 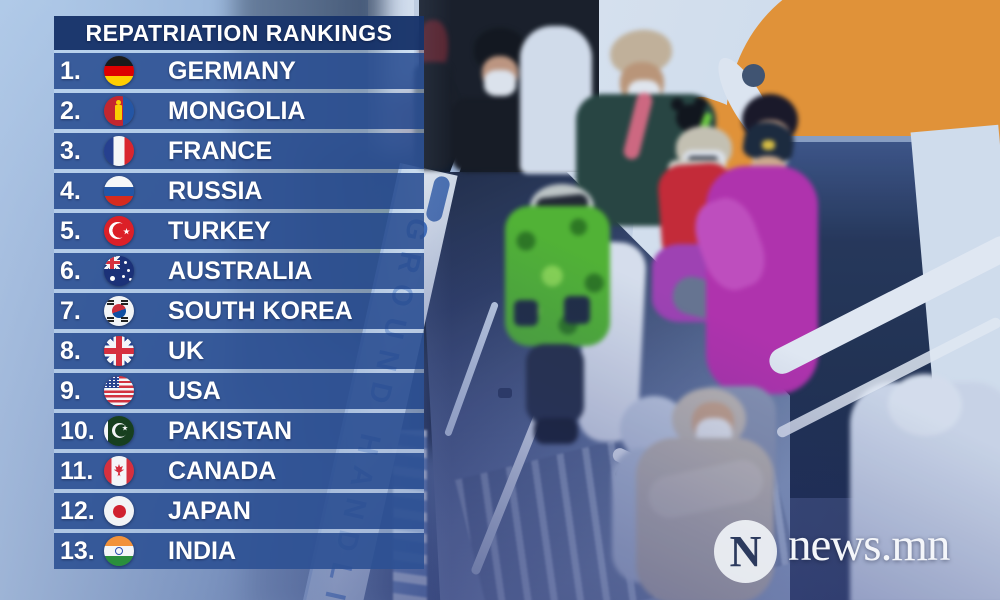 What do you see at coordinates (70, 270) in the screenshot?
I see `rank-label: 6.` at bounding box center [70, 270].